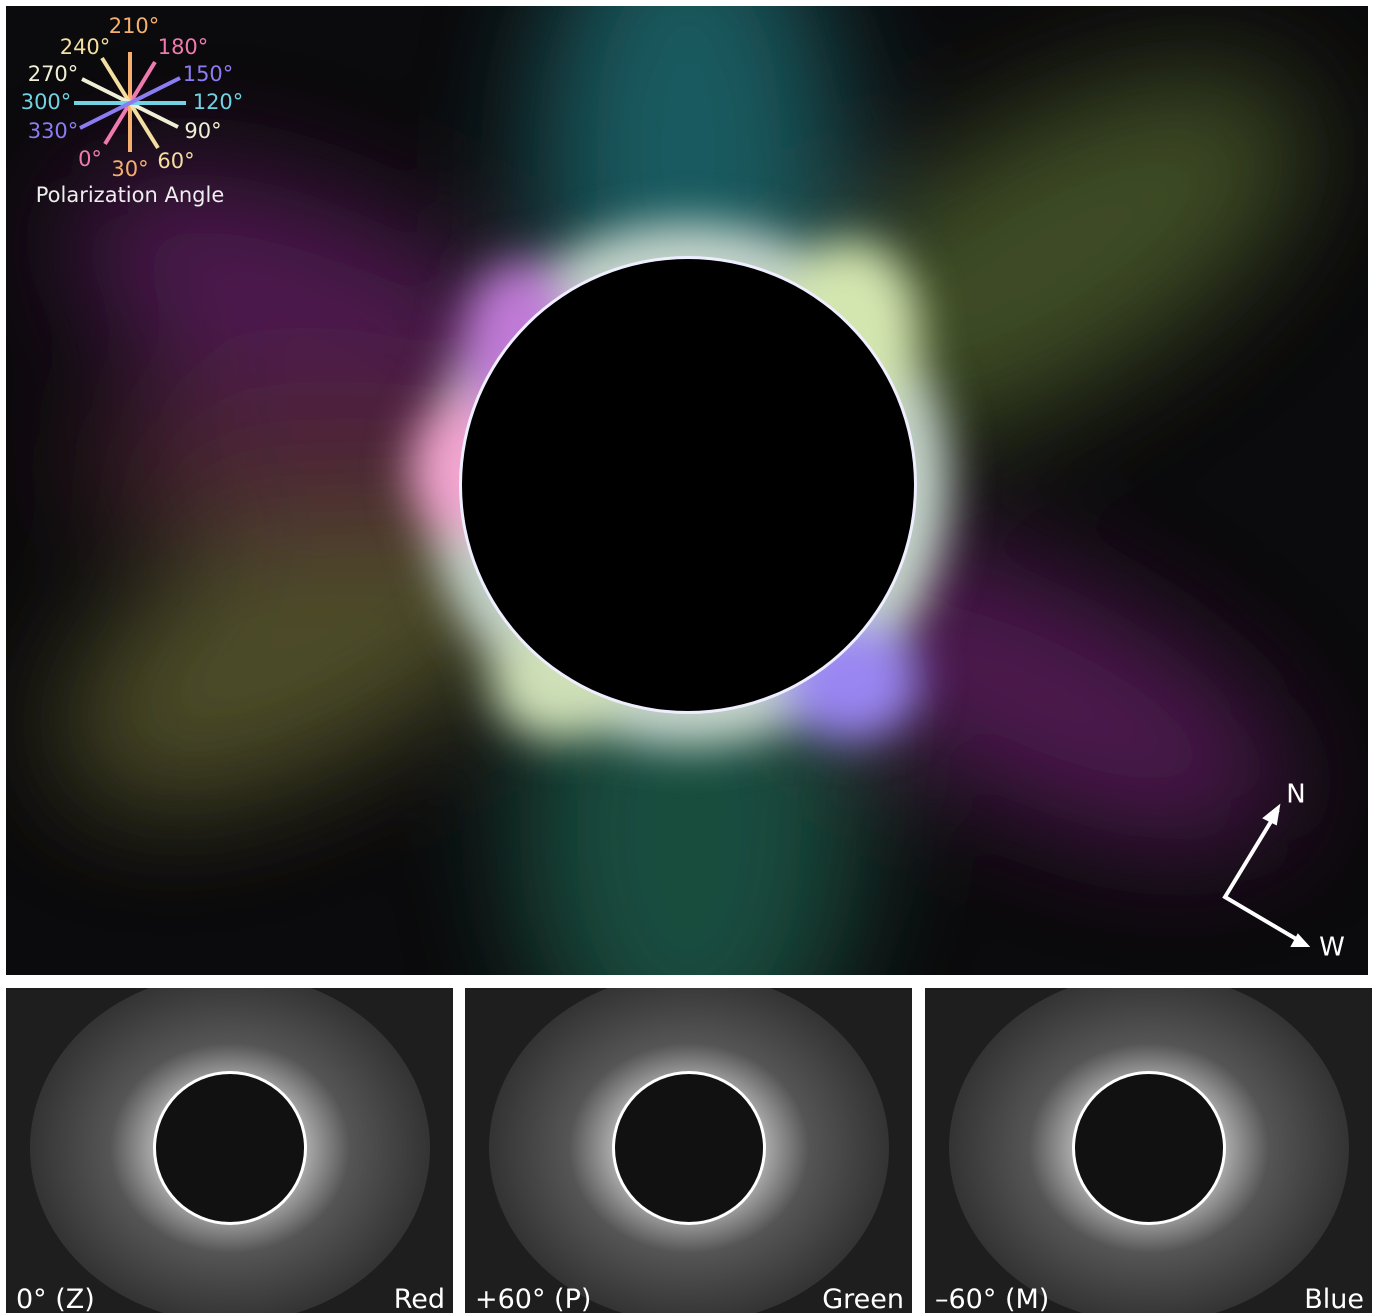 The height and width of the screenshot is (1313, 1374). What do you see at coordinates (183, 47) in the screenshot?
I see `angle-label: 180°` at bounding box center [183, 47].